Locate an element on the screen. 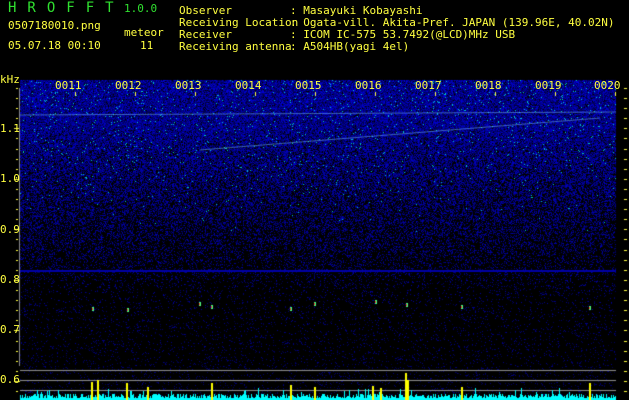 This screenshot has height=400, width=629. y-tick-label: 1.1 is located at coordinates (10, 128).